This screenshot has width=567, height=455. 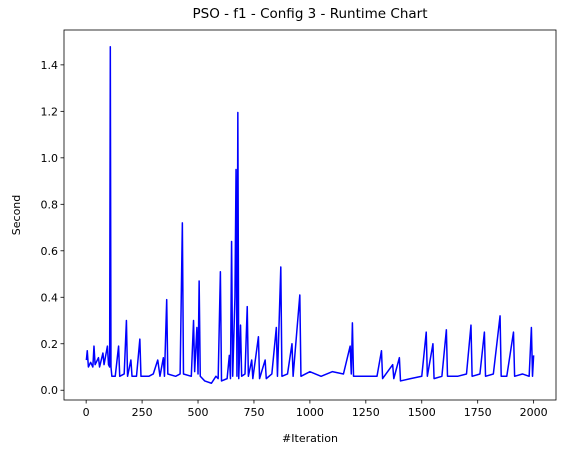 I want to click on x-tick-label: 250, so click(x=142, y=412).